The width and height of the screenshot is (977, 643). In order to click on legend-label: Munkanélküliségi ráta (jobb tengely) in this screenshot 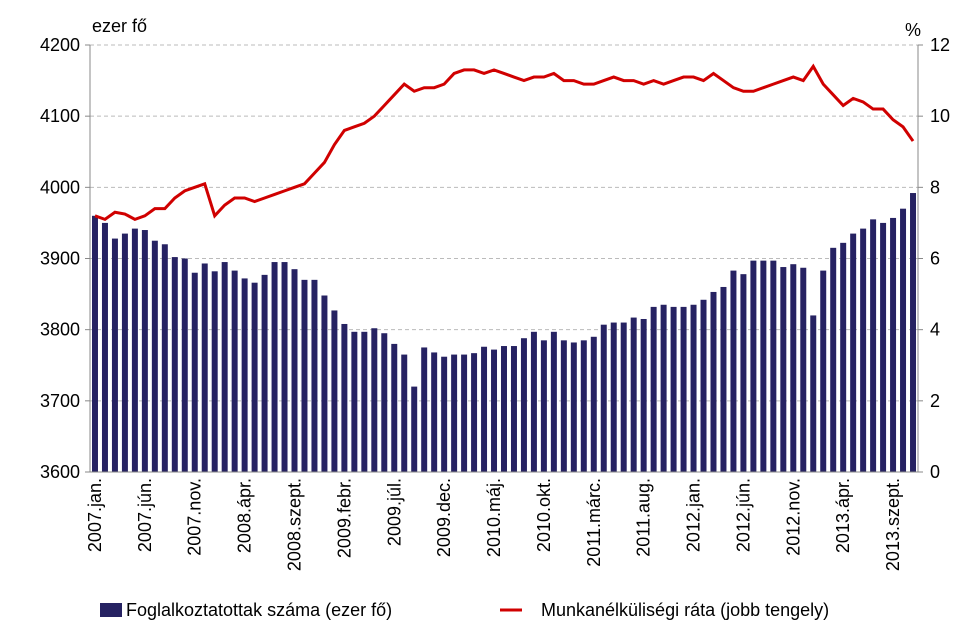, I will do `click(685, 610)`.